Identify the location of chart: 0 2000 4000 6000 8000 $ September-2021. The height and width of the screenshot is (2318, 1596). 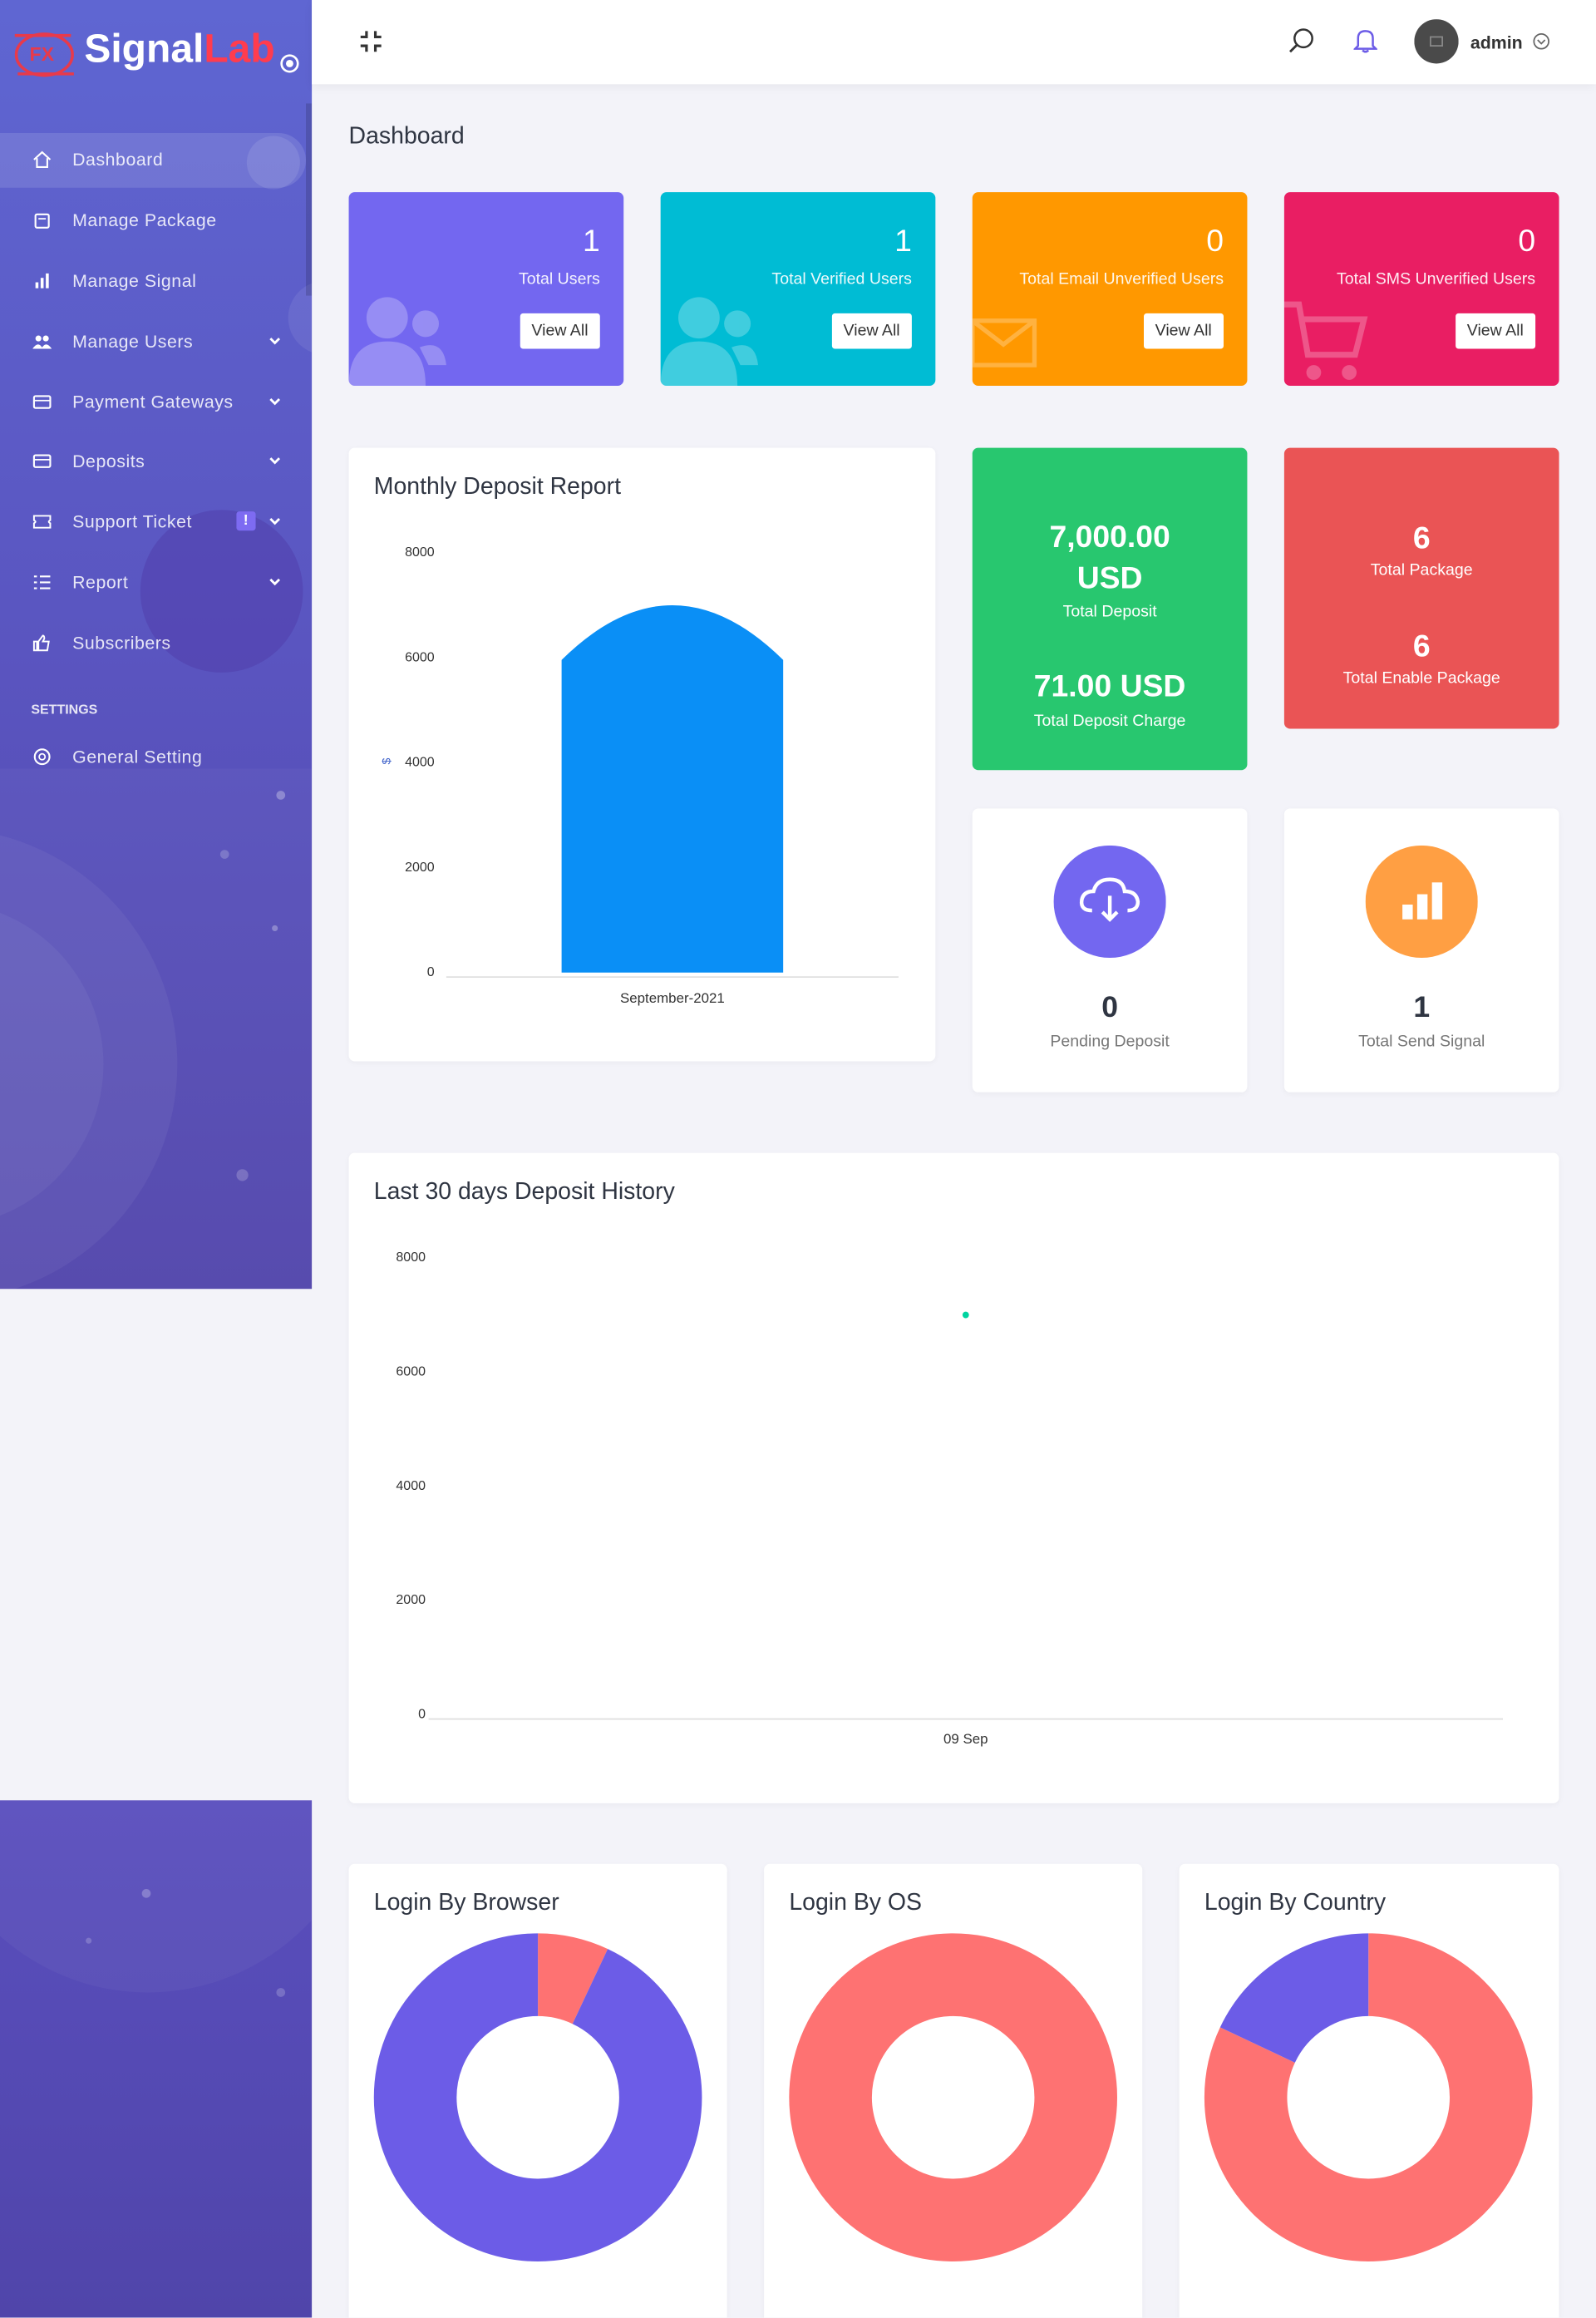
(640, 775).